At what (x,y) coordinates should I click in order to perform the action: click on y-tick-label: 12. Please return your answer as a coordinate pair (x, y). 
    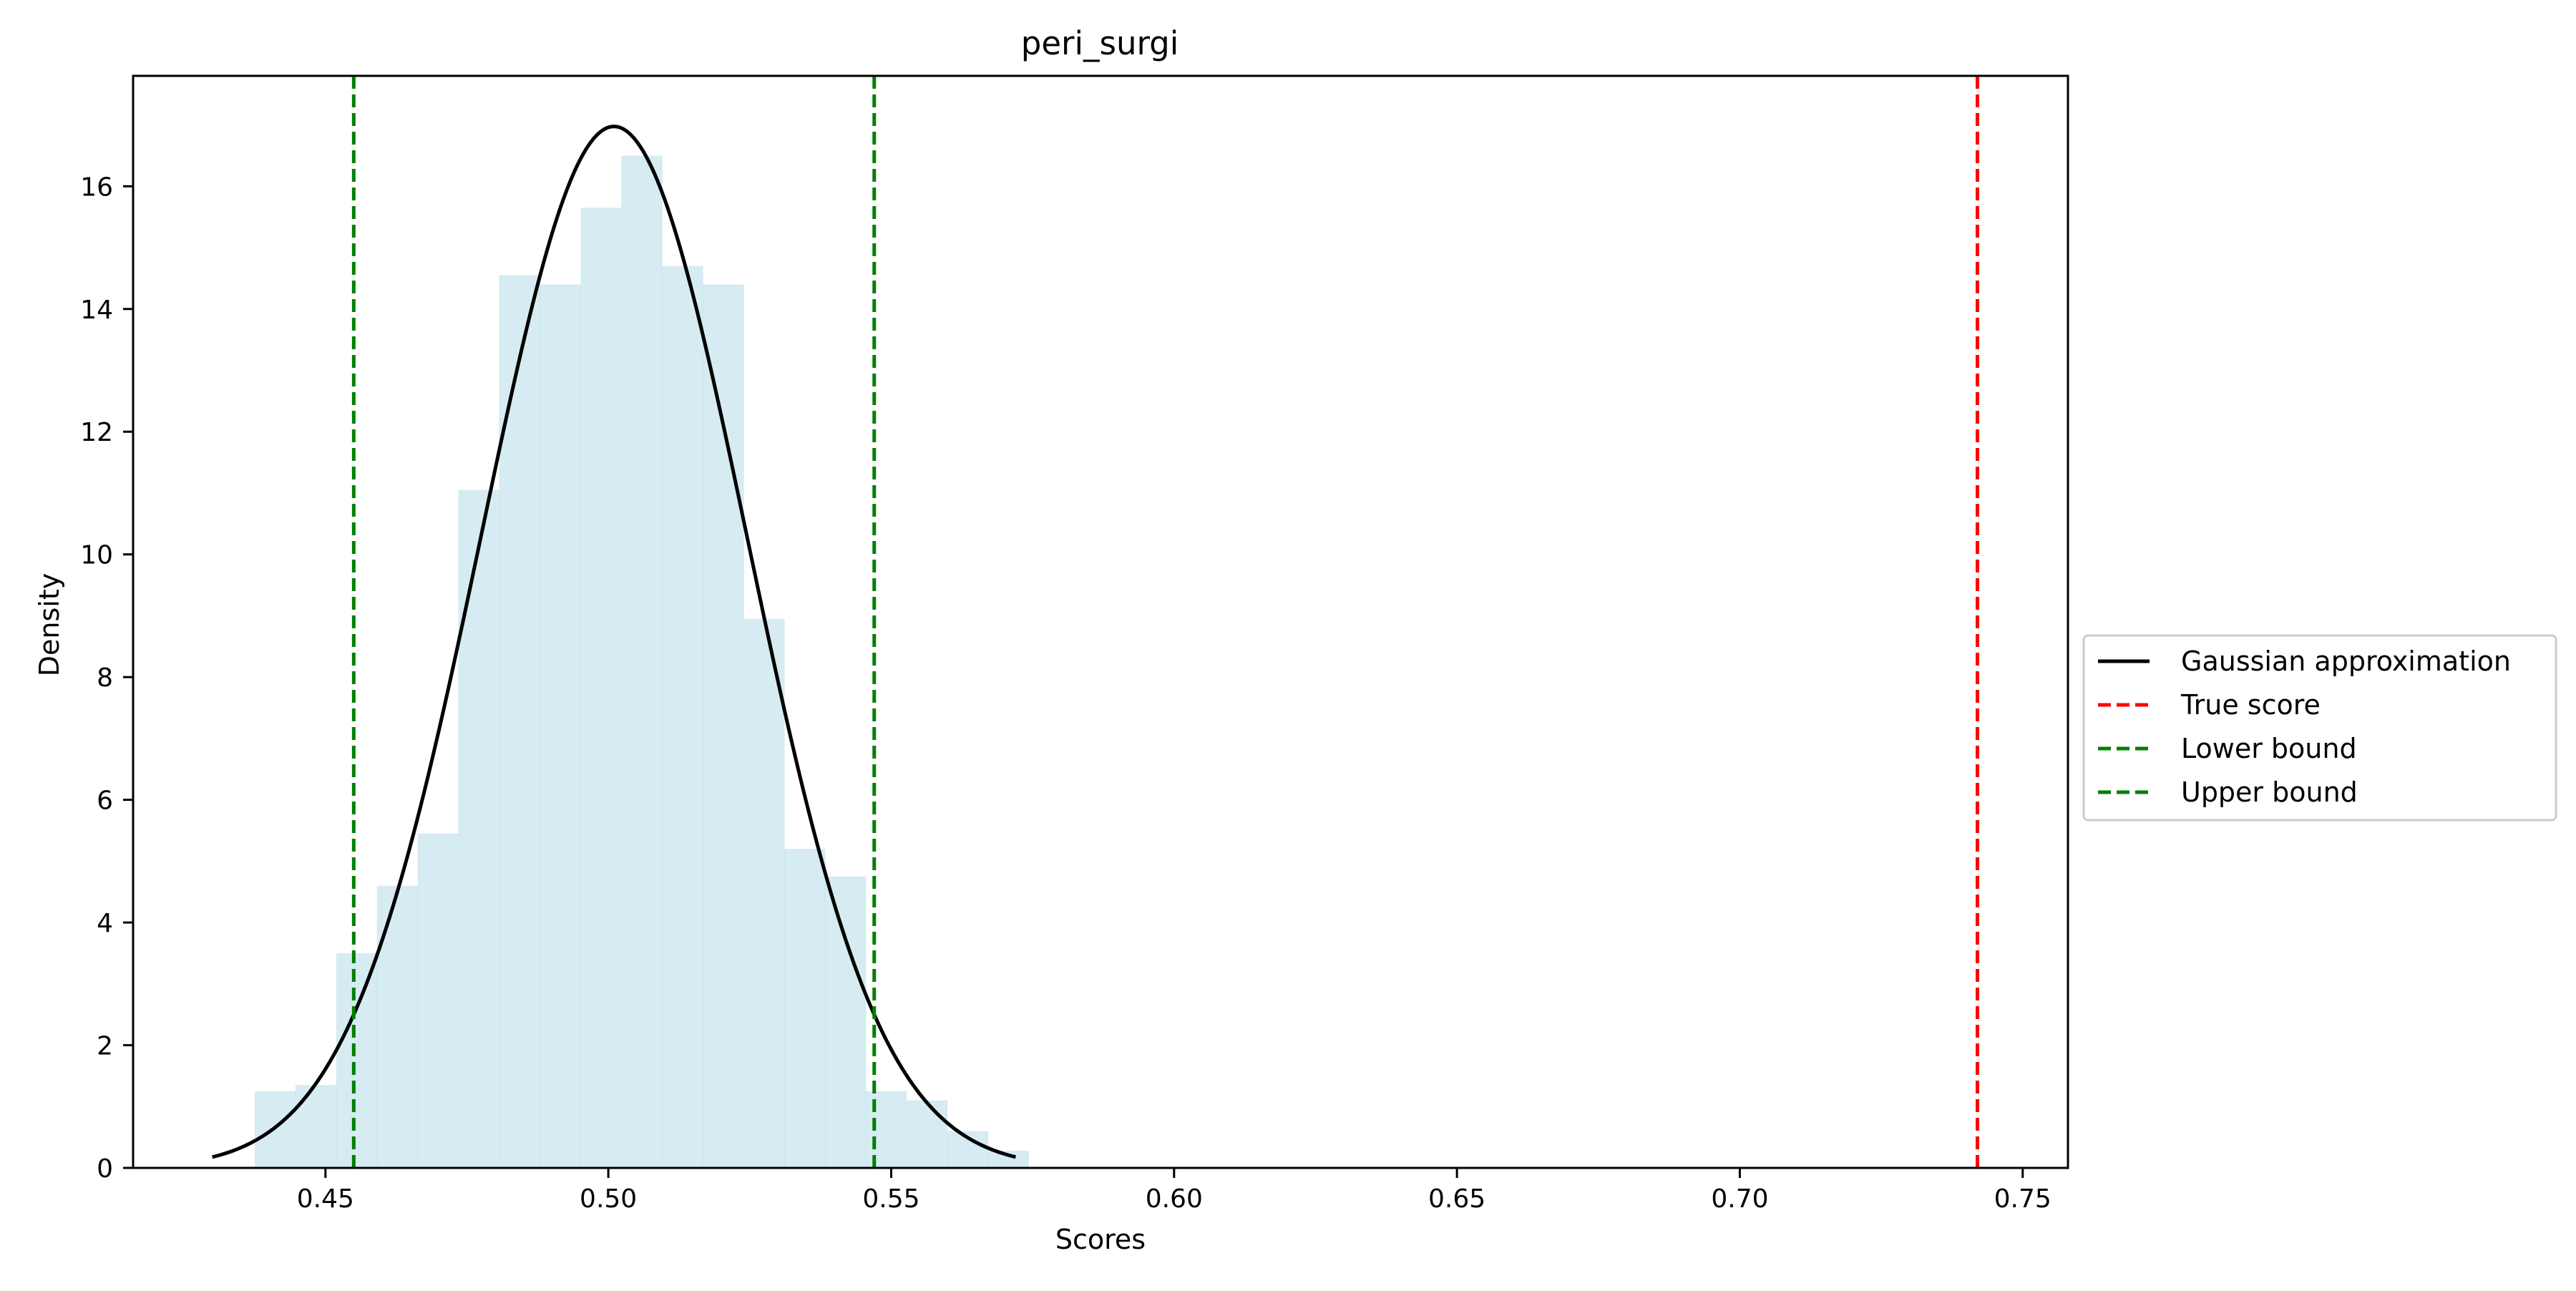
    Looking at the image, I should click on (96, 432).